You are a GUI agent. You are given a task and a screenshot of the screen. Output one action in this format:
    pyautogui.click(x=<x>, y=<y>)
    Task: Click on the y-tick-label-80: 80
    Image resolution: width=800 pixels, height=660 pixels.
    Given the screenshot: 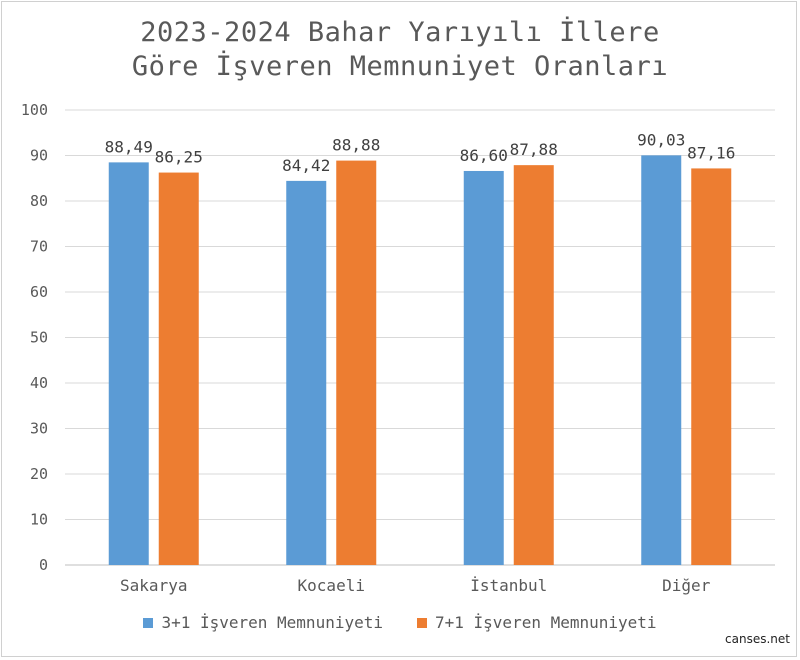 What is the action you would take?
    pyautogui.click(x=39, y=201)
    